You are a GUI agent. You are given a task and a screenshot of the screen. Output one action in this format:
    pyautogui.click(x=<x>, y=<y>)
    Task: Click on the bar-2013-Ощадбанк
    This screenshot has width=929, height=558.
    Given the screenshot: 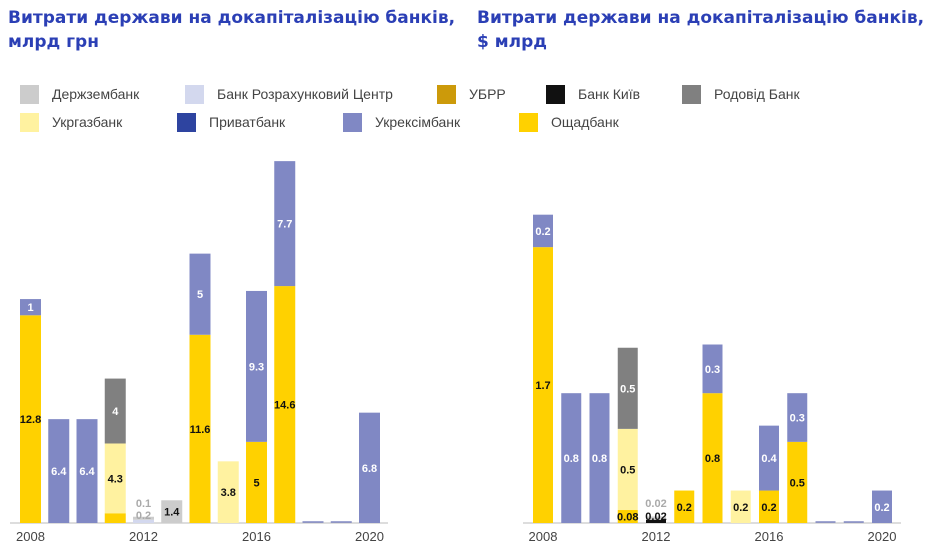 What is the action you would take?
    pyautogui.click(x=684, y=506)
    